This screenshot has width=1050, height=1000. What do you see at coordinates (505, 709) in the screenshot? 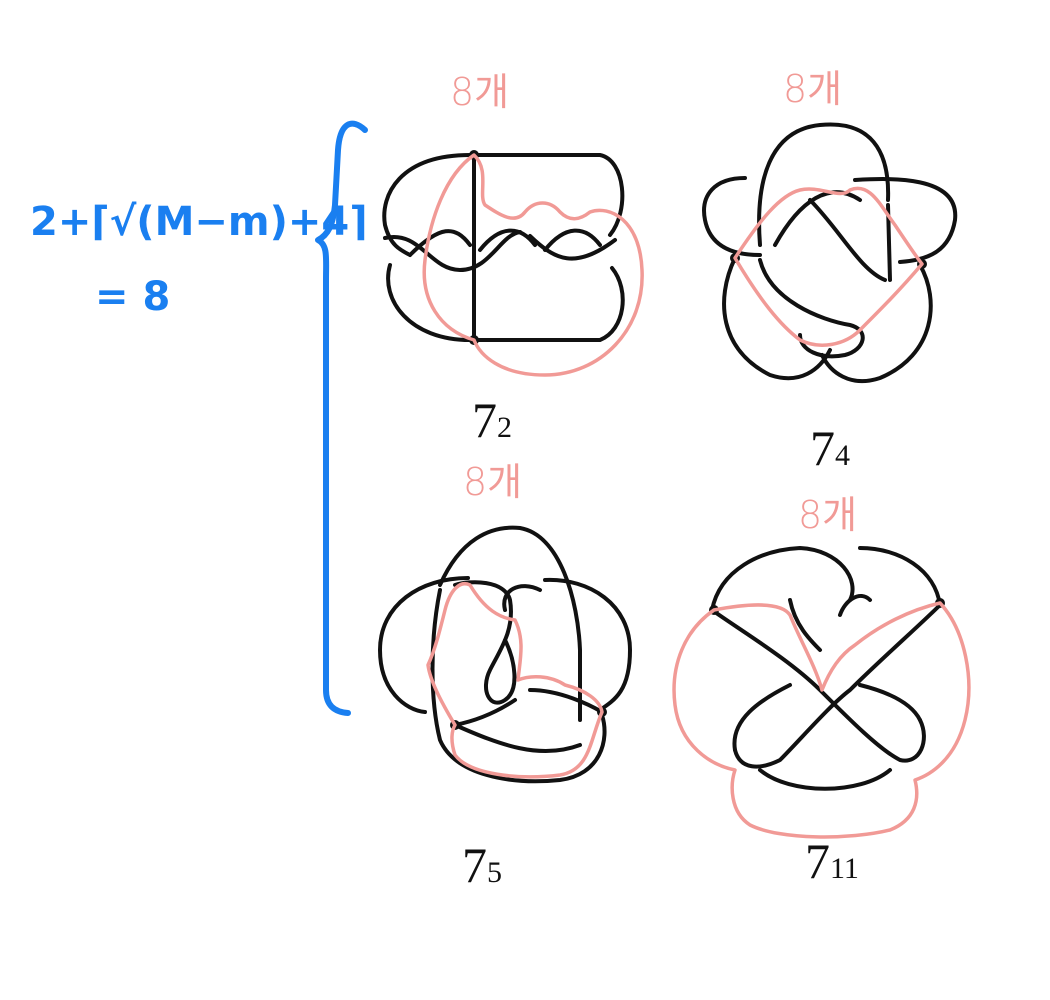
I see `knot-7-5: 75` at bounding box center [505, 709].